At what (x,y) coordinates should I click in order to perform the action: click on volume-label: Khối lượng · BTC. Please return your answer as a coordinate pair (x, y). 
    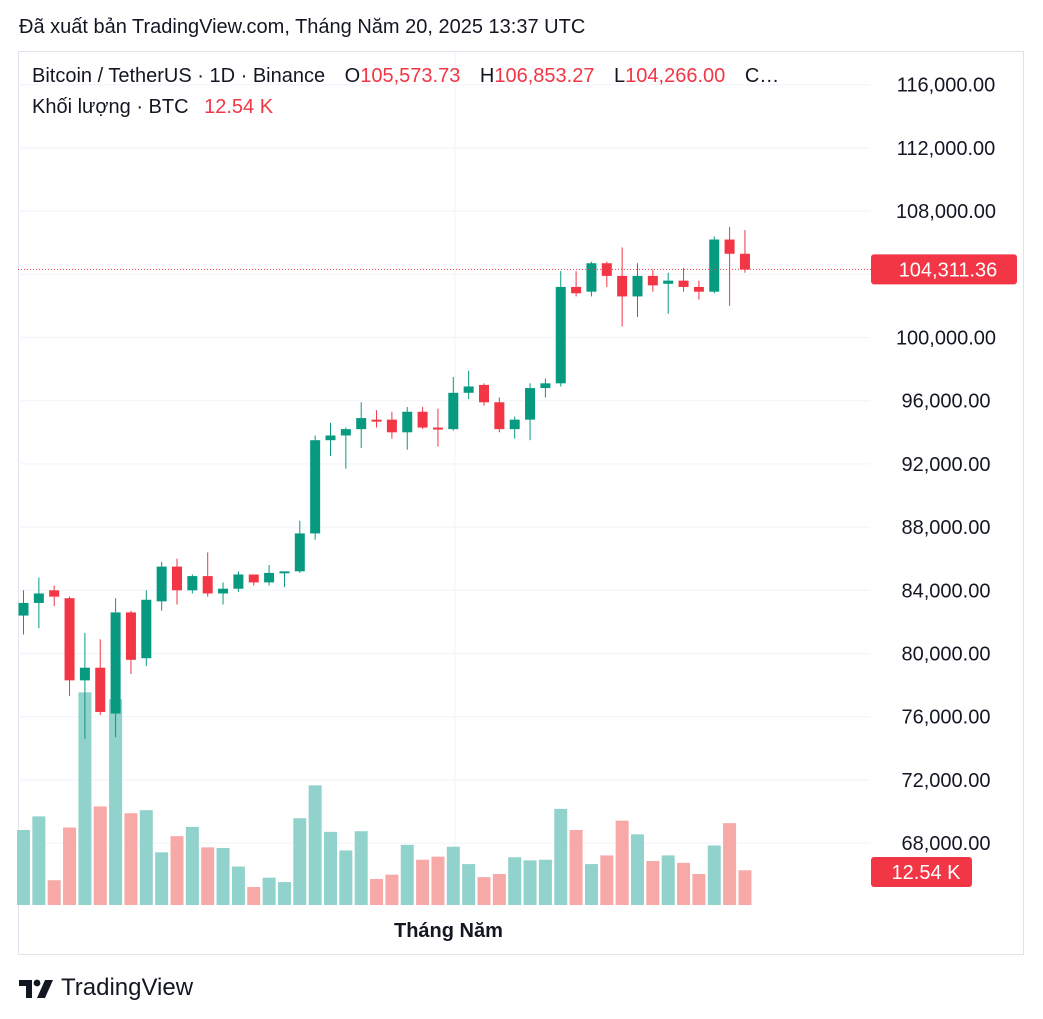
    Looking at the image, I should click on (110, 107).